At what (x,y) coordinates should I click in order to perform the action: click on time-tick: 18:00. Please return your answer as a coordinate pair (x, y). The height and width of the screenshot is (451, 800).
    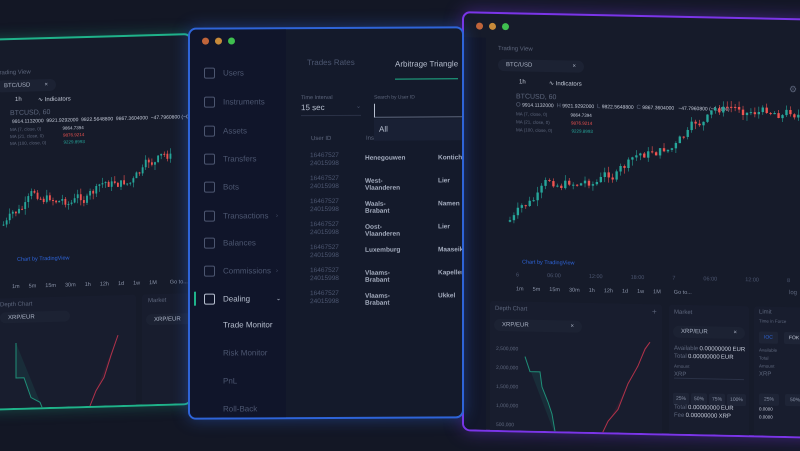
    Looking at the image, I should click on (637, 278).